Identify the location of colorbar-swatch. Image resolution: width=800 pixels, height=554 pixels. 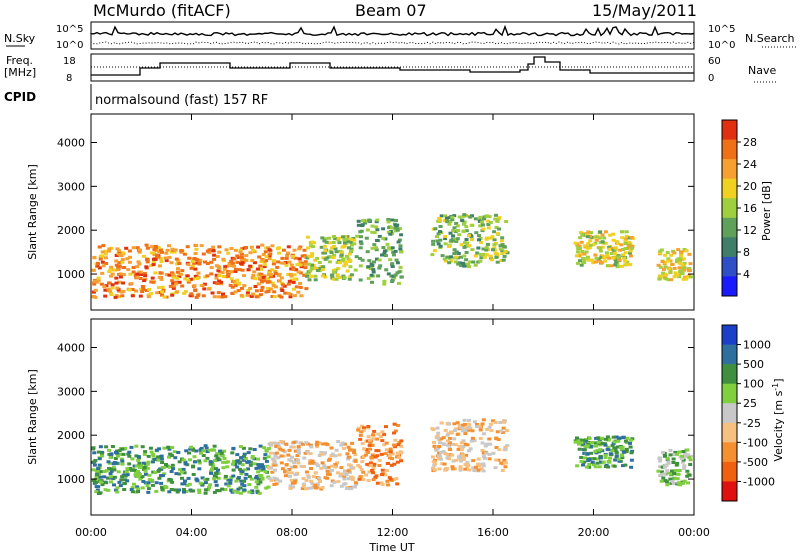
(729, 471).